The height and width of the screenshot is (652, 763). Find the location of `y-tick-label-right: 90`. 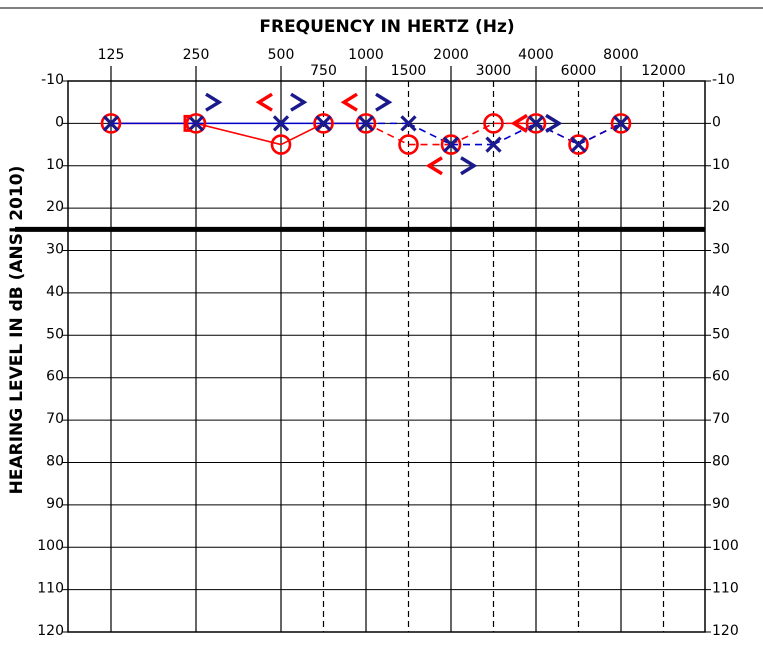

y-tick-label-right: 90 is located at coordinates (721, 504).